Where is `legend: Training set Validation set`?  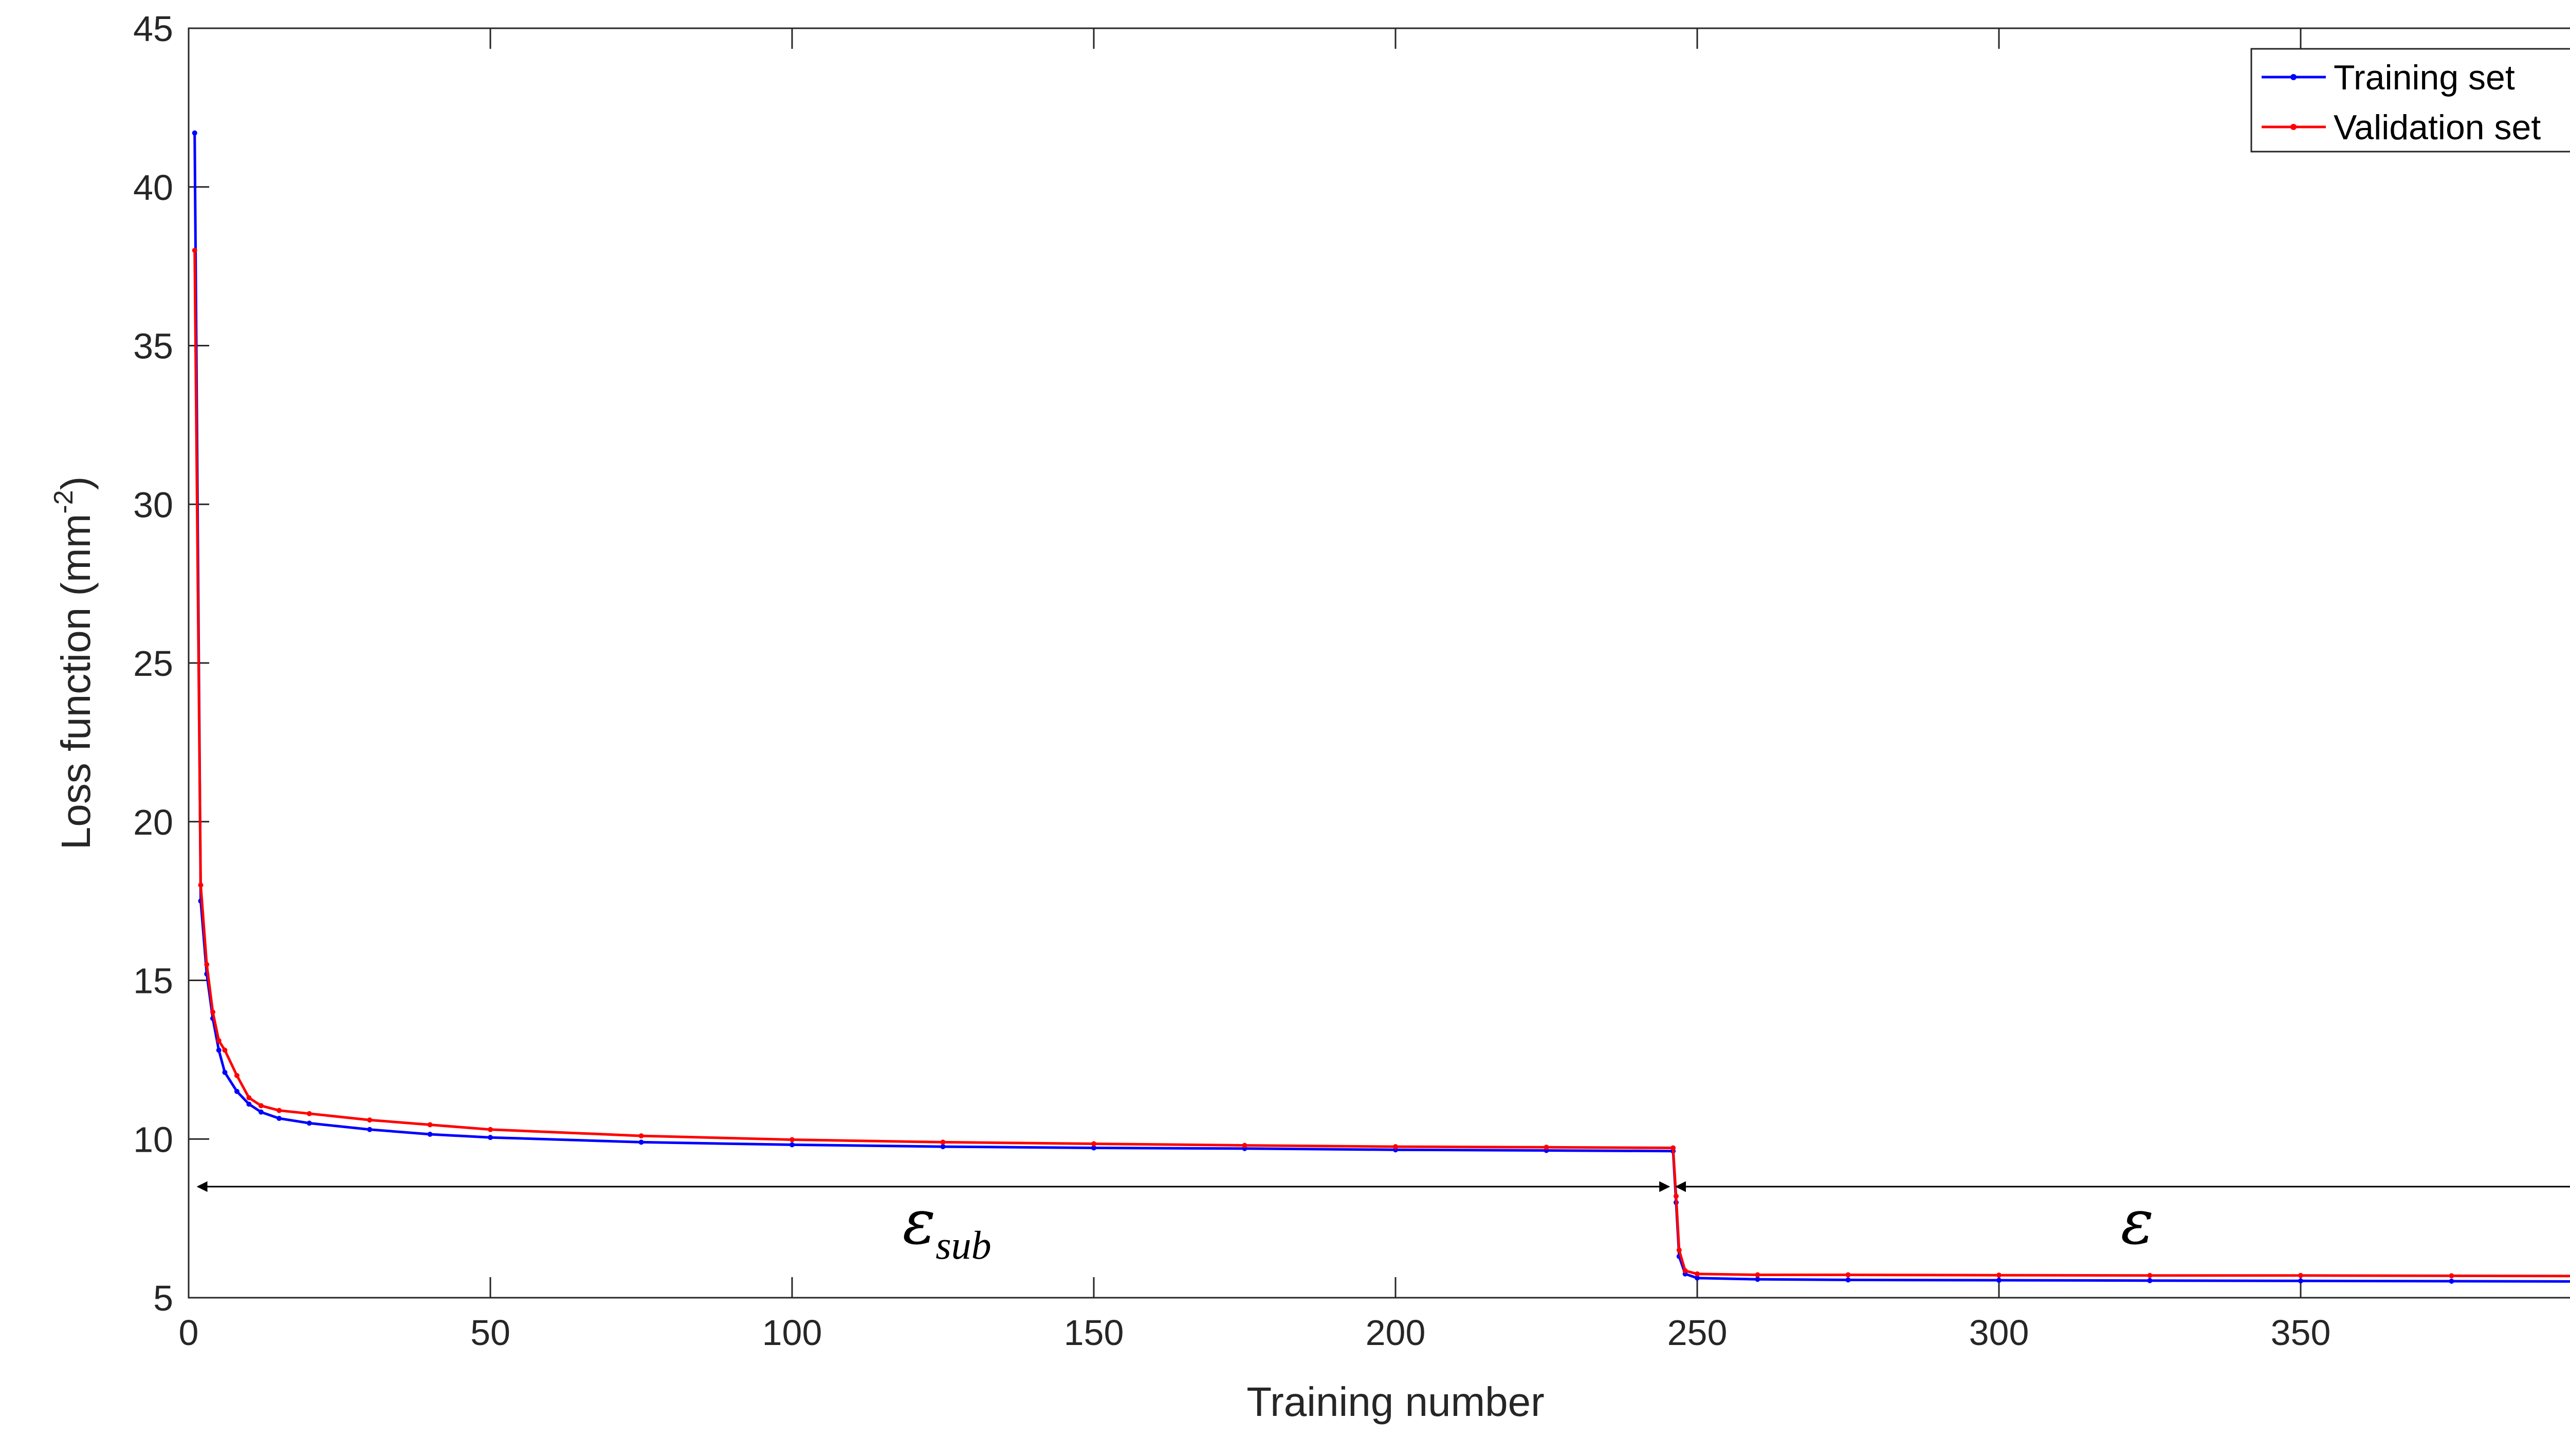 legend: Training set Validation set is located at coordinates (2410, 100).